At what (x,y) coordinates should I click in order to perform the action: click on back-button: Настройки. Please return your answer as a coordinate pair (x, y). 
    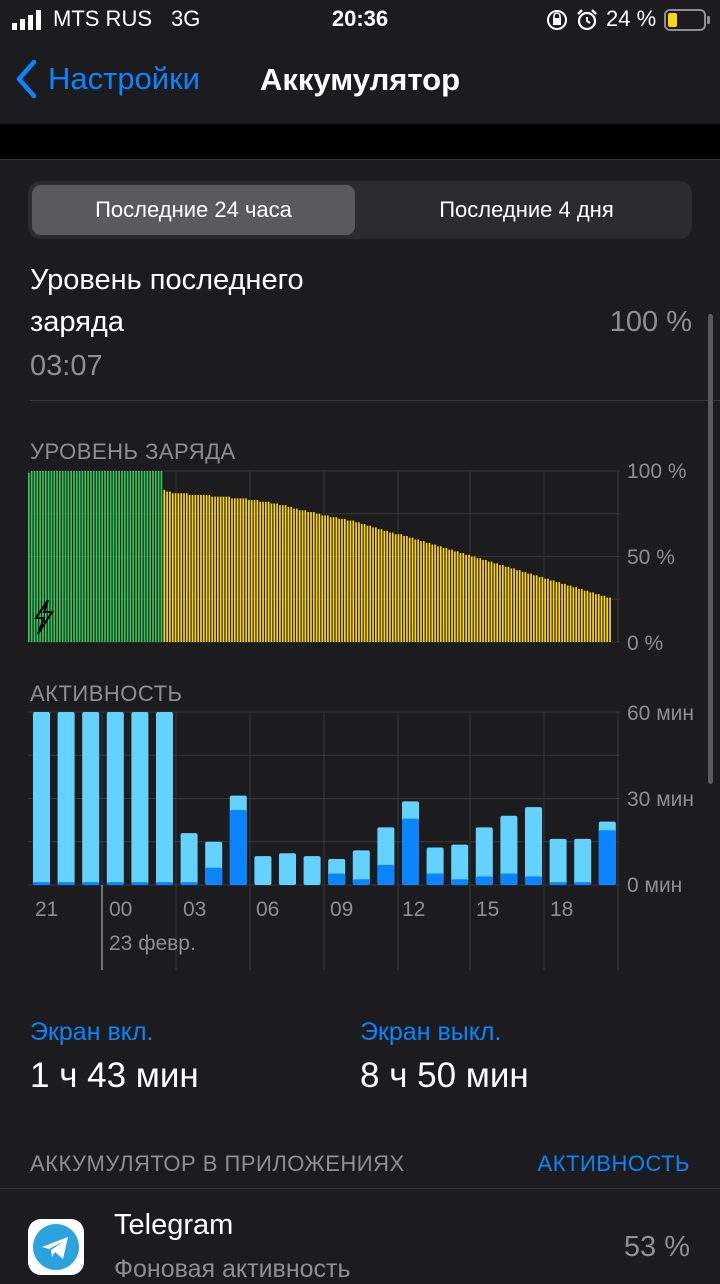
    Looking at the image, I should click on (107, 79).